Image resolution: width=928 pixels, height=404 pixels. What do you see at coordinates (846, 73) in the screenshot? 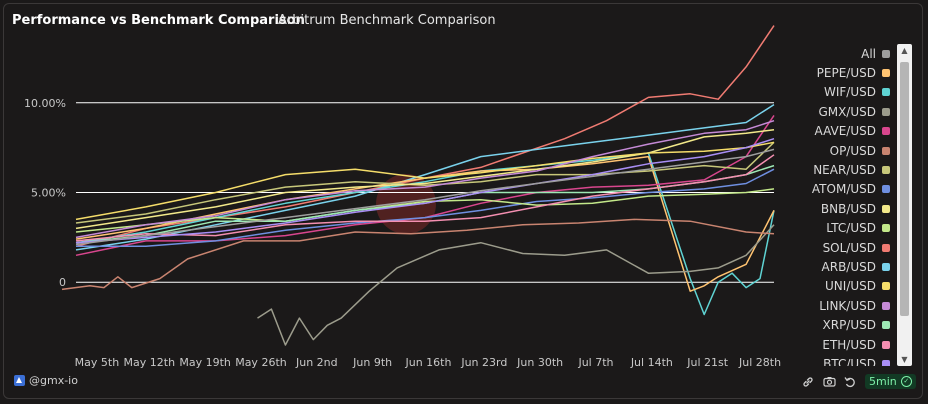
I see `legend-label: PEPE/USD` at bounding box center [846, 73].